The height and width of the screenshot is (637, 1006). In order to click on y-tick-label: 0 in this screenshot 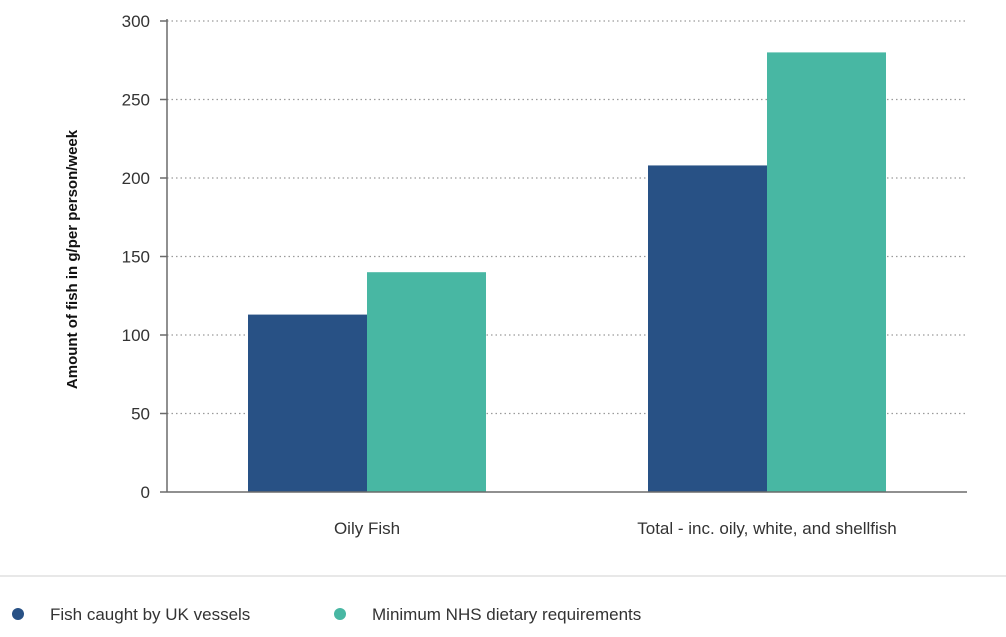, I will do `click(145, 492)`.